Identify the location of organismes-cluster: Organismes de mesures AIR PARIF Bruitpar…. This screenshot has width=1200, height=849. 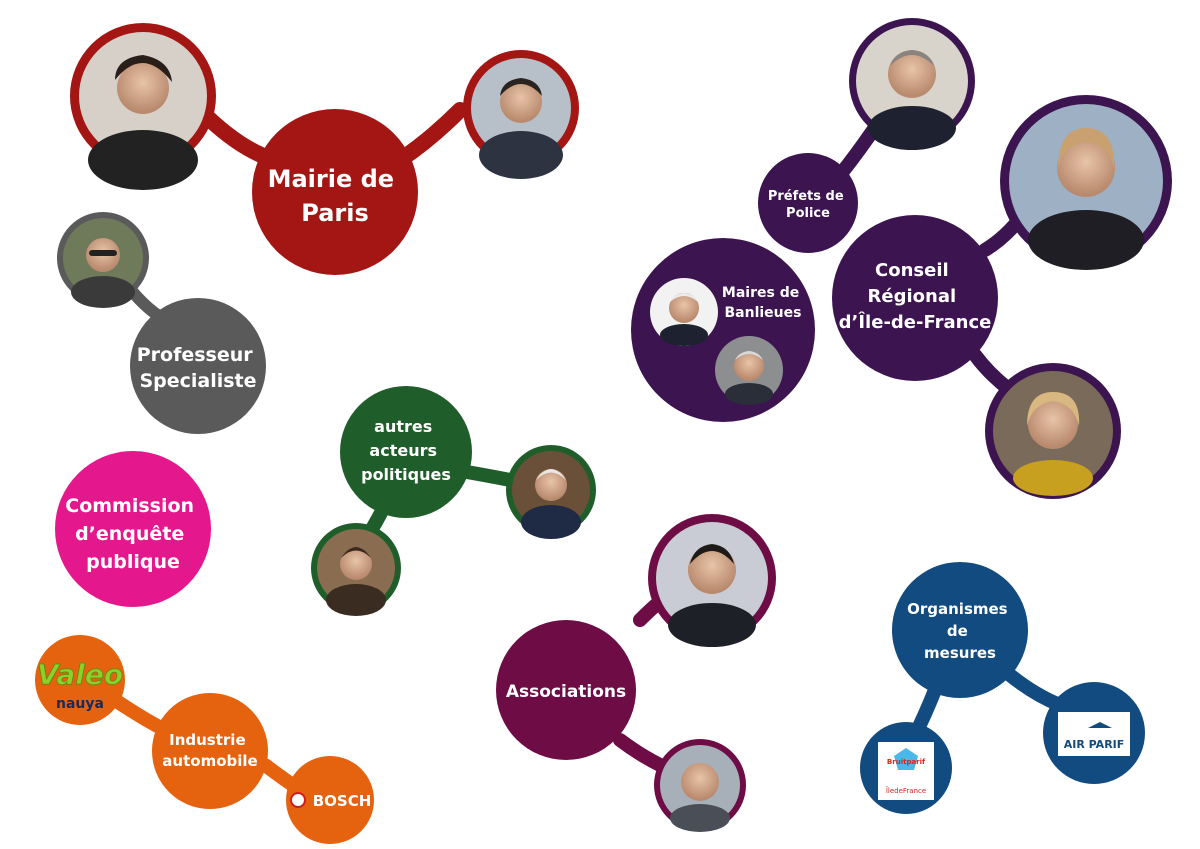
(1002, 688).